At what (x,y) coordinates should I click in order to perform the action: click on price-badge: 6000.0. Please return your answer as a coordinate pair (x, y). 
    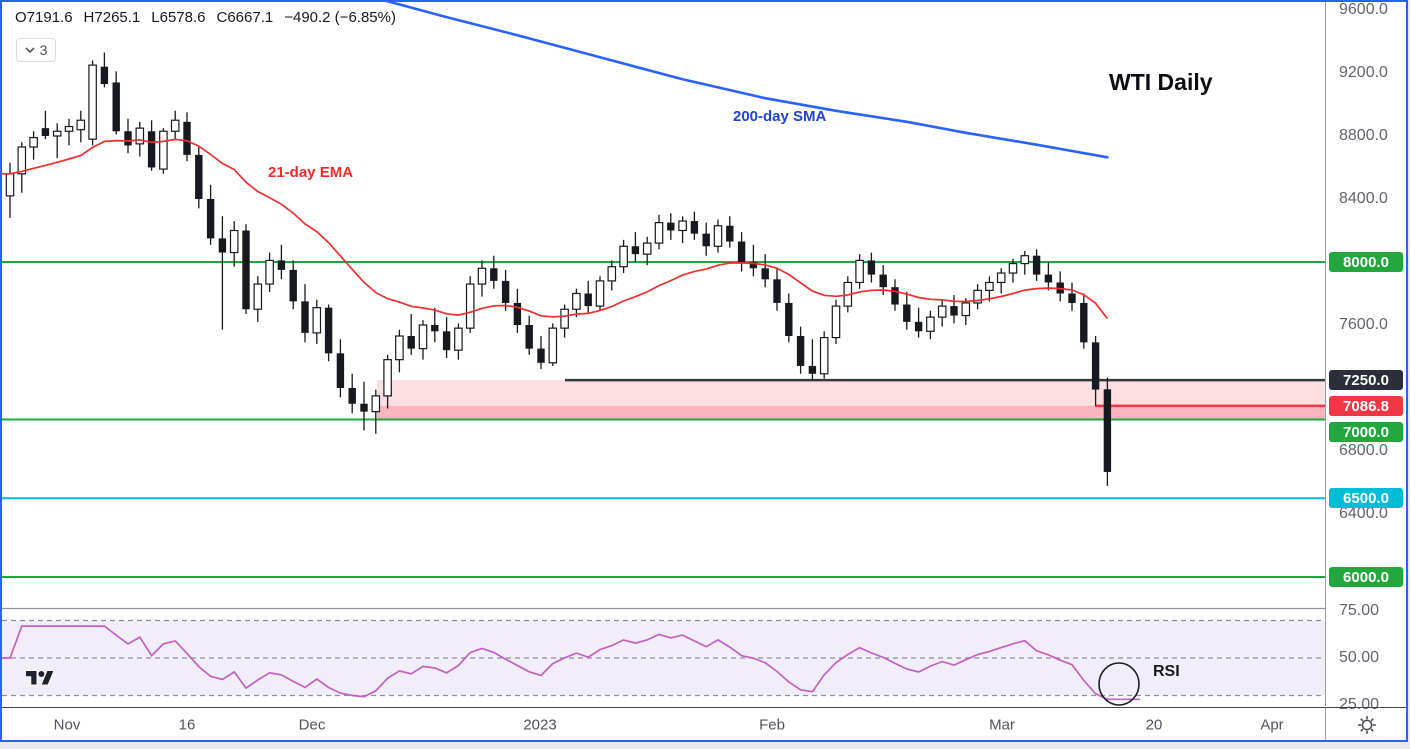
    Looking at the image, I should click on (1366, 577).